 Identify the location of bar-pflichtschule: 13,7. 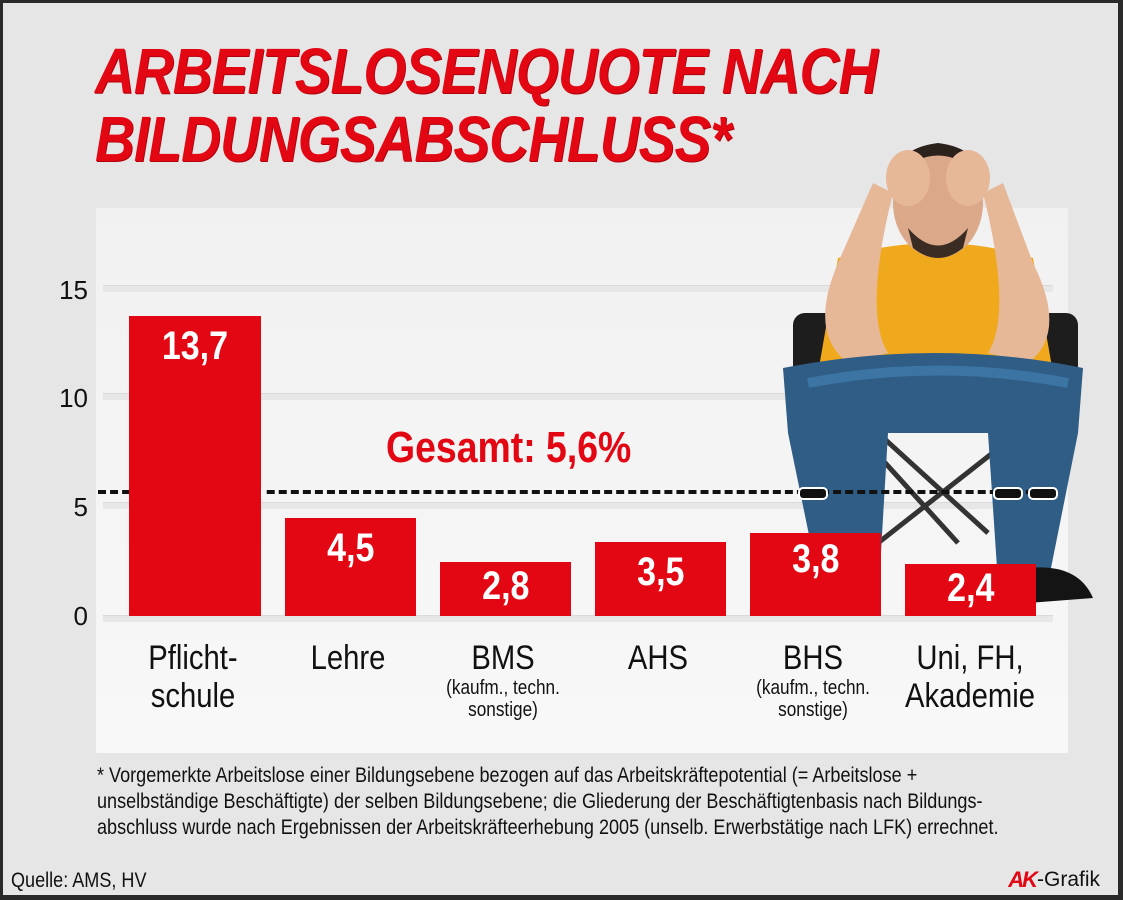
(195, 466).